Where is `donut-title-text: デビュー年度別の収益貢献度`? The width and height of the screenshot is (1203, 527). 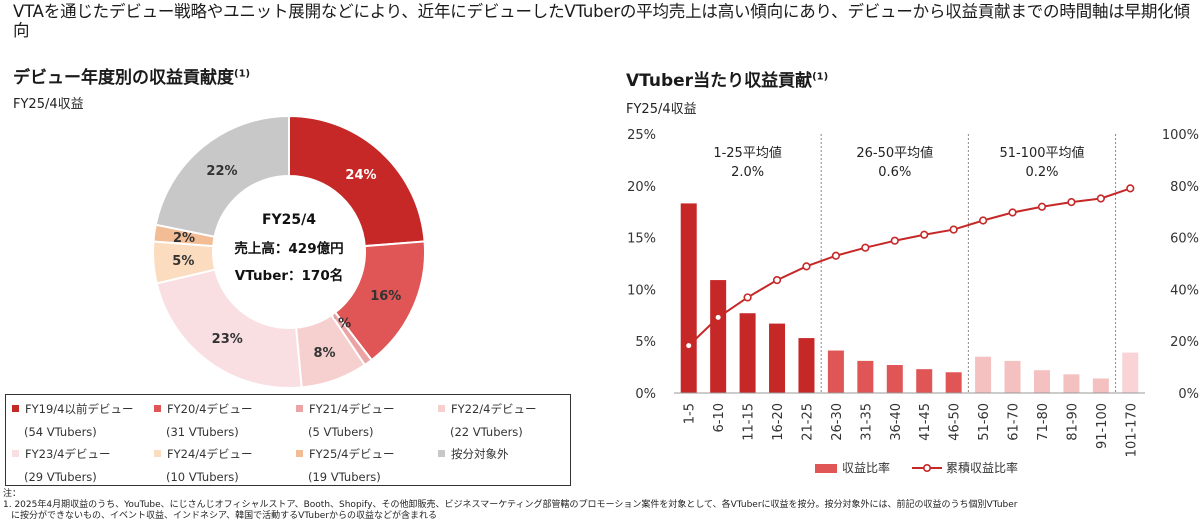
donut-title-text: デビュー年度別の収益貢献度 is located at coordinates (123, 78).